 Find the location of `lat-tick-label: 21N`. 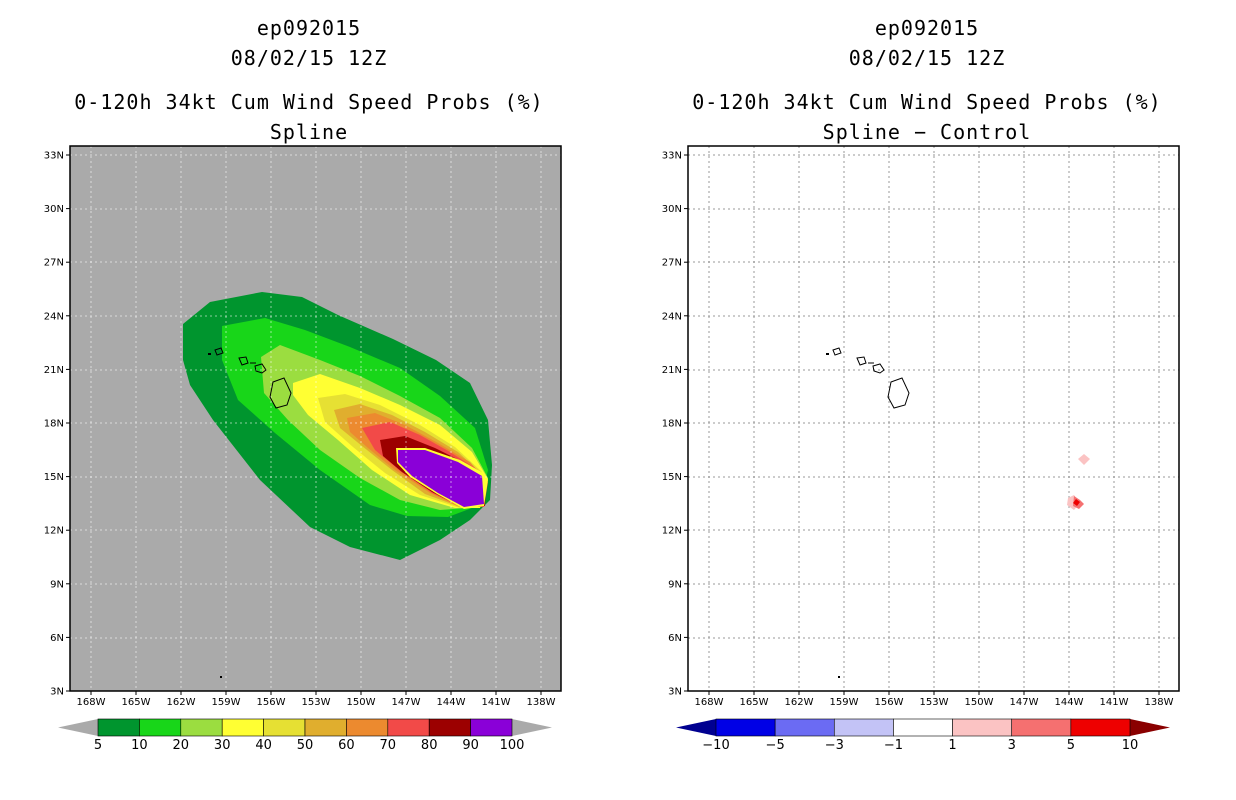

lat-tick-label: 21N is located at coordinates (54, 370).